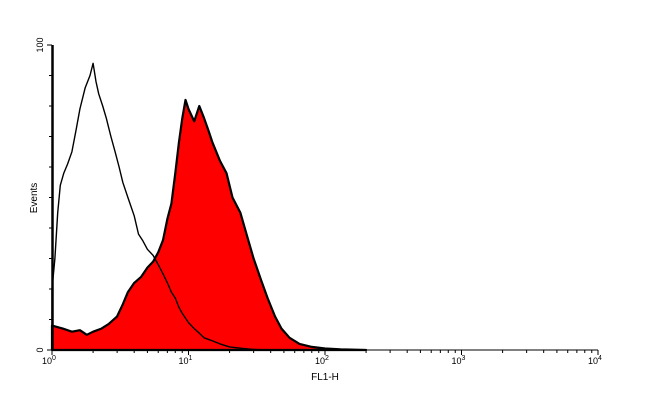 The width and height of the screenshot is (652, 407). I want to click on x-tick-label: 10³, so click(459, 360).